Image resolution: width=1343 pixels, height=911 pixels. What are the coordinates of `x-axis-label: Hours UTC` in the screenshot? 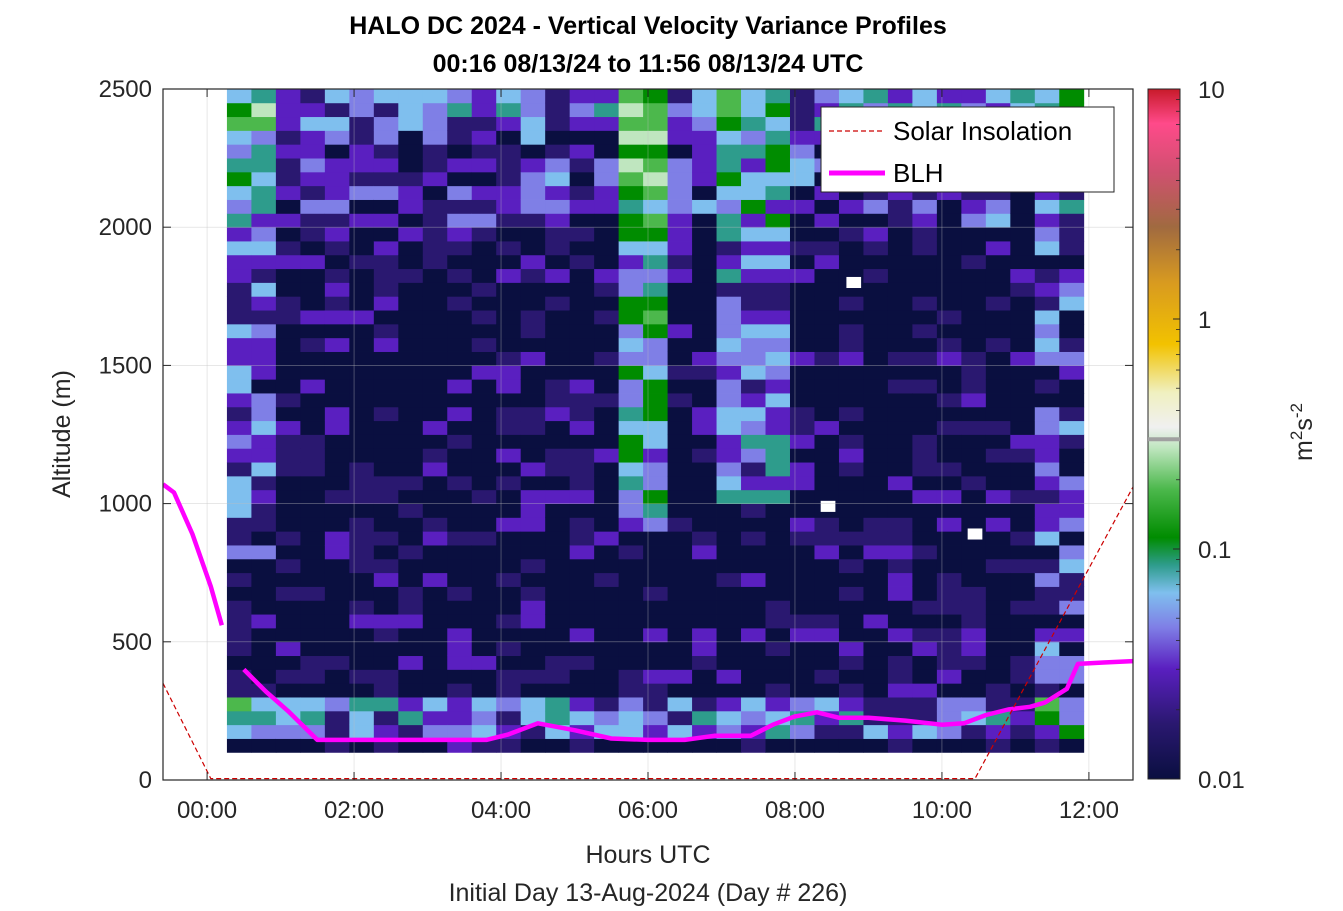 It's located at (647, 855).